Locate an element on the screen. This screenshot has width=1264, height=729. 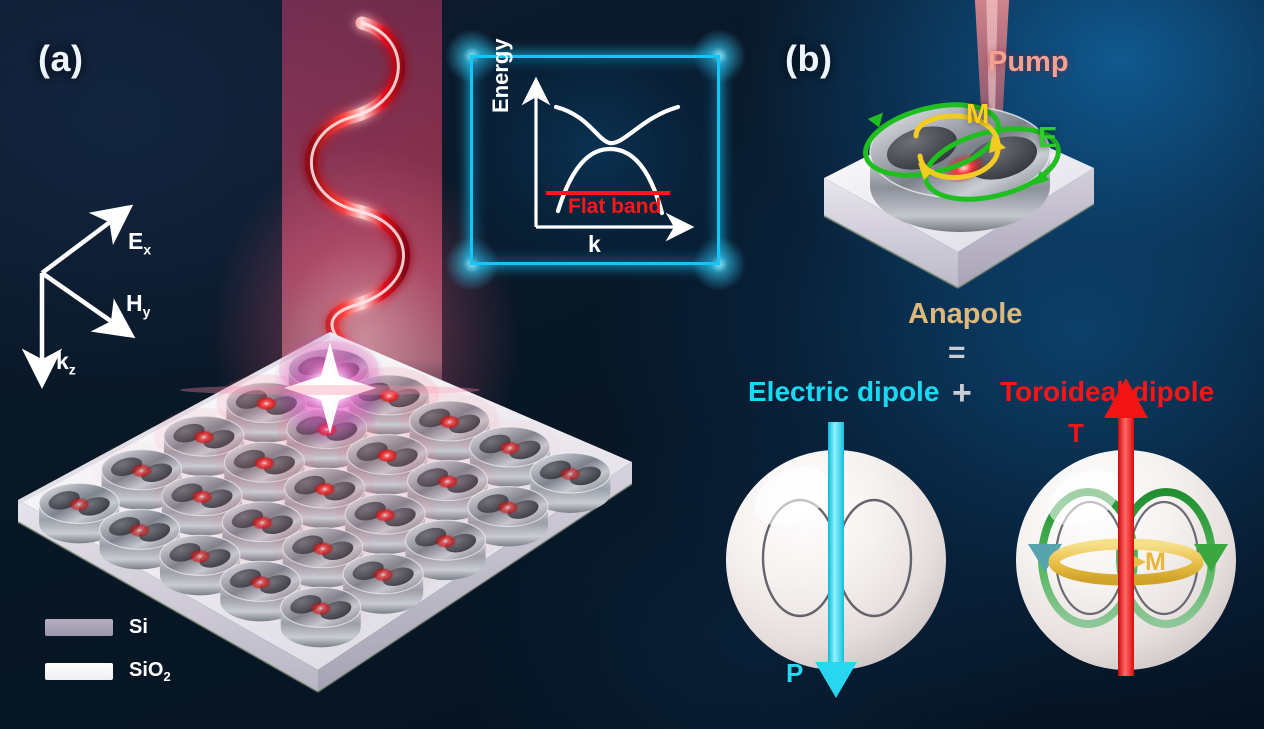
legend-label-si: Si is located at coordinates (138, 626).